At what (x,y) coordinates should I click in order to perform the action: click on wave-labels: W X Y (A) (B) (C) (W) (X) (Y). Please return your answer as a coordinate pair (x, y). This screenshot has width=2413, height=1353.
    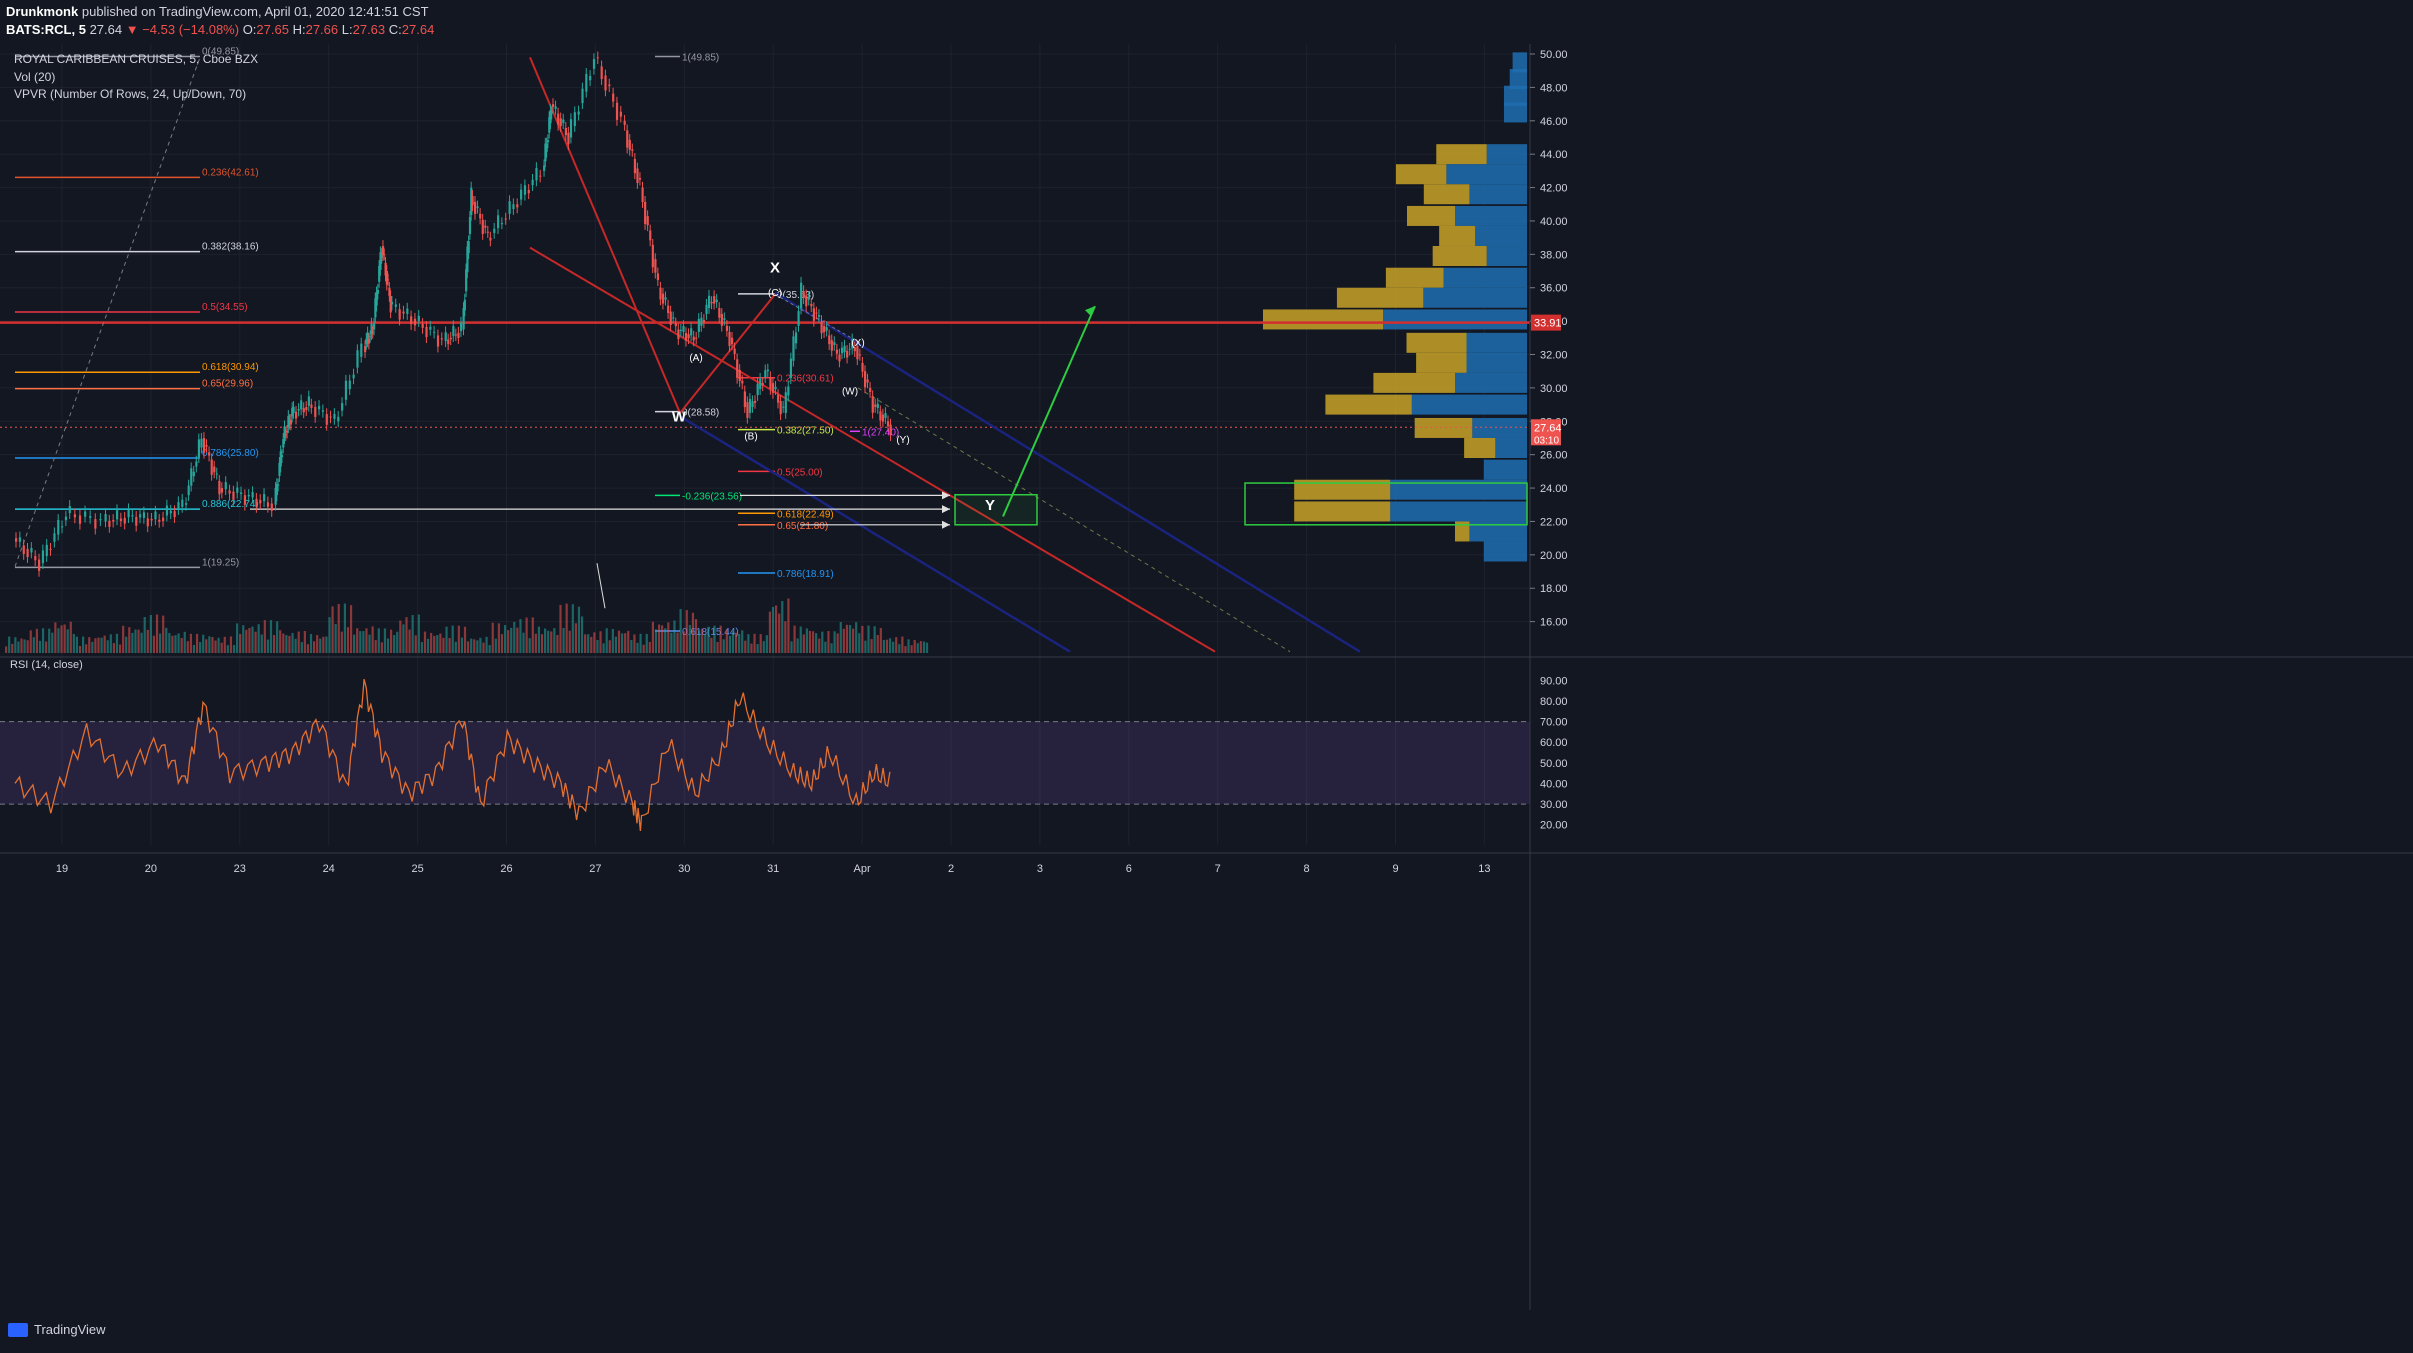
    Looking at the image, I should click on (833, 387).